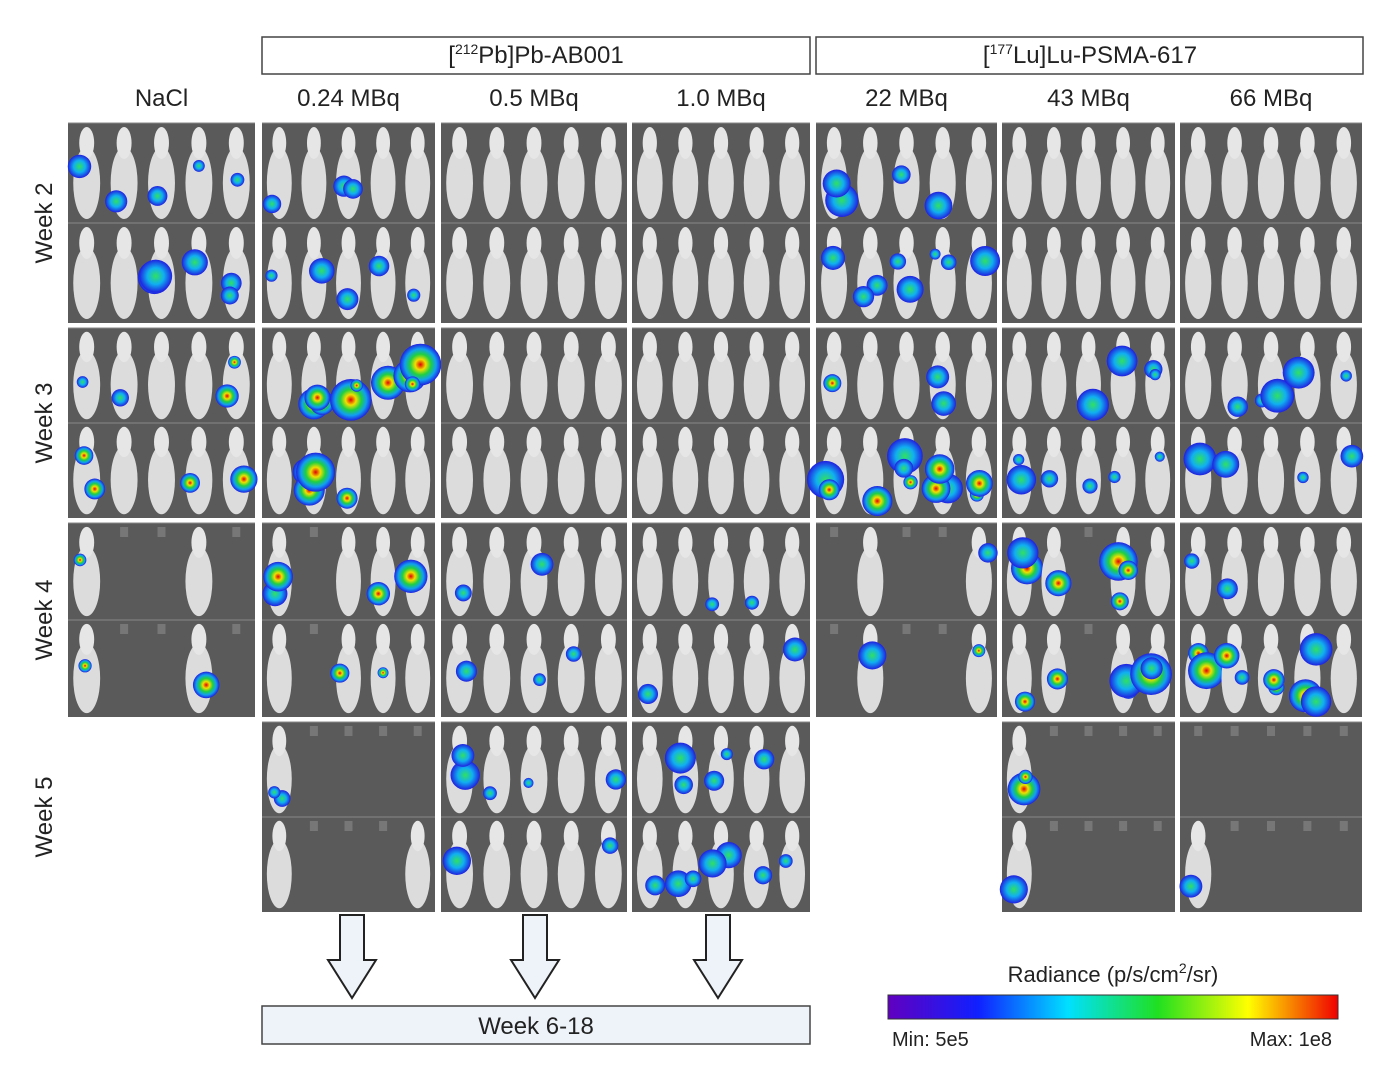  What do you see at coordinates (467, 49) in the screenshot?
I see `group-sup: 212` at bounding box center [467, 49].